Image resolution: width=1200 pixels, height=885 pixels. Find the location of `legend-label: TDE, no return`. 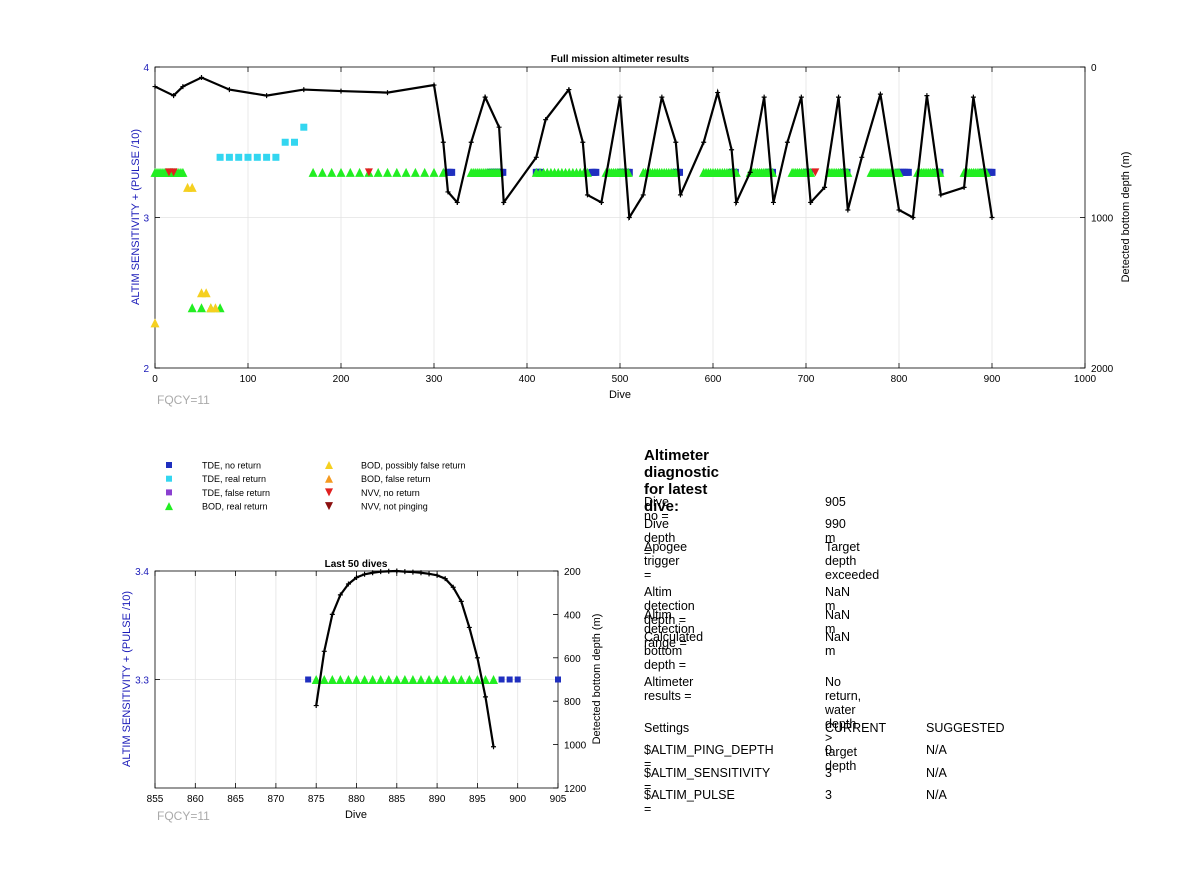

legend-label: TDE, no return is located at coordinates (231, 466).